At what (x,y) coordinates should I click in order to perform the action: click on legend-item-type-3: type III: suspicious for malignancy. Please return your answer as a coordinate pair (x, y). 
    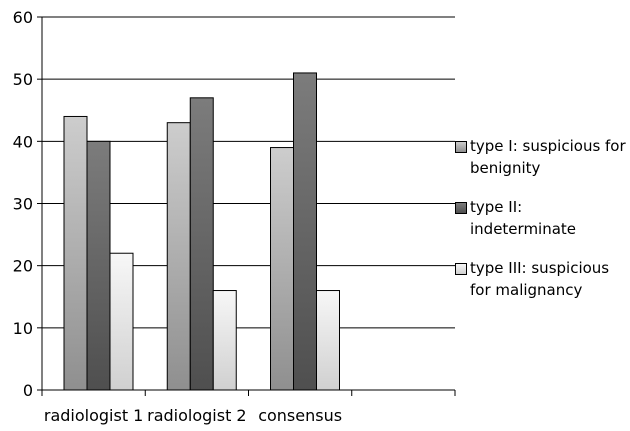
    Looking at the image, I should click on (542, 279).